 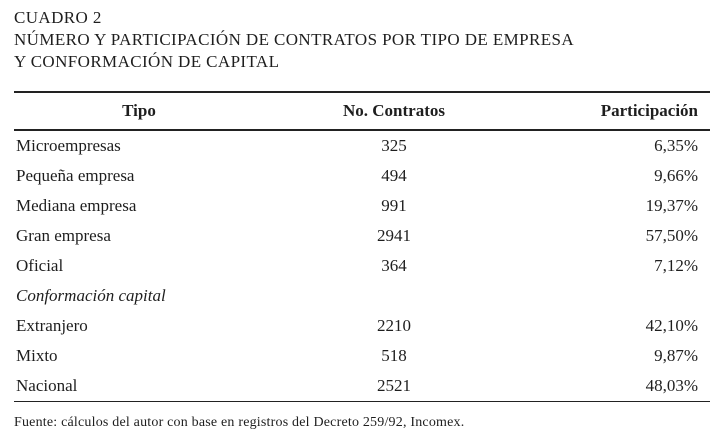 I want to click on table-row: Nacional 2521 48,03%, so click(x=362, y=386).